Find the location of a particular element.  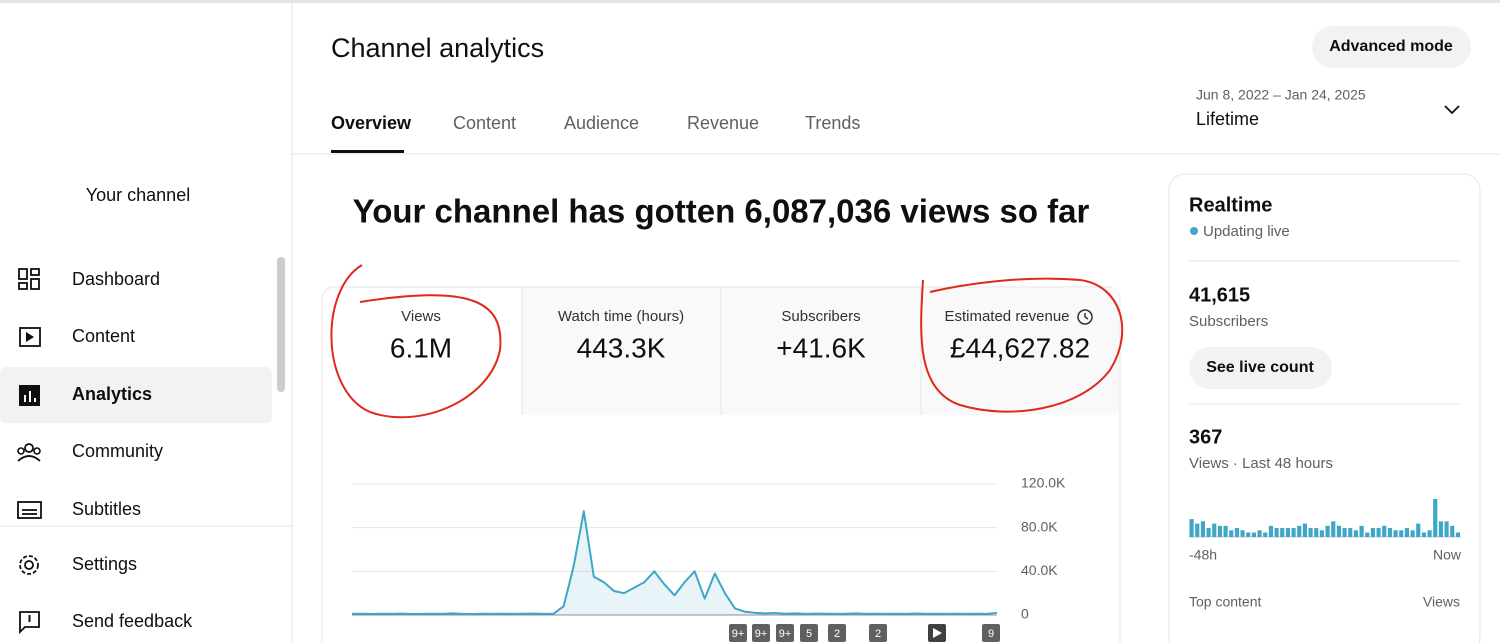

advanced-button is located at coordinates (1391, 47).